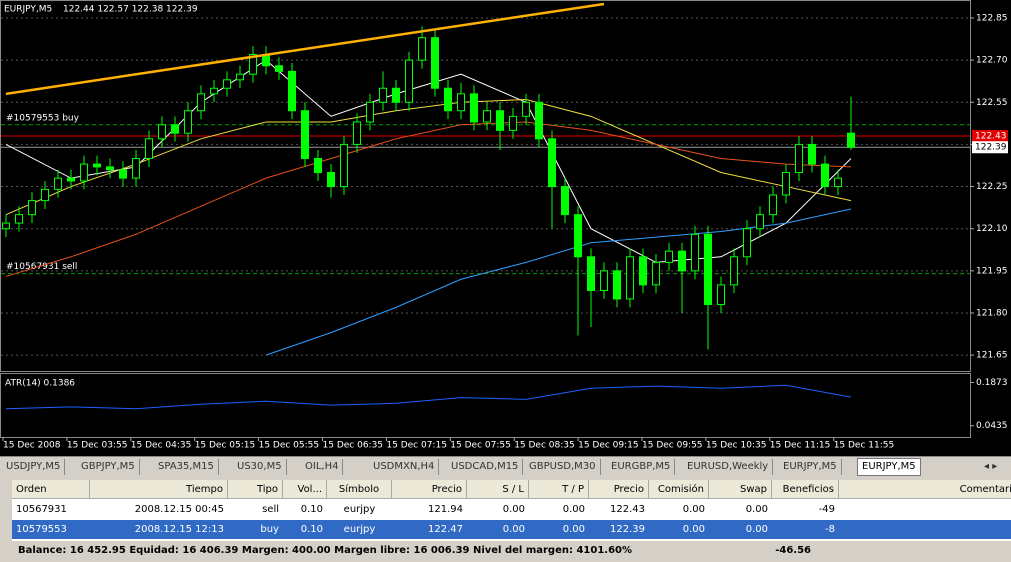  Describe the element at coordinates (186, 467) in the screenshot. I see `tab: SPA35,M15` at that location.